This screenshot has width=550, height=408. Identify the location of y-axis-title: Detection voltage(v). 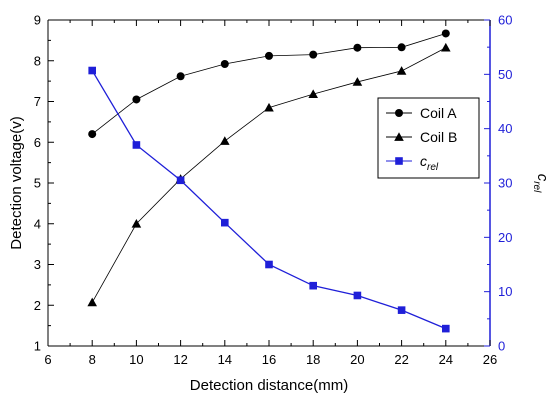
(16, 182).